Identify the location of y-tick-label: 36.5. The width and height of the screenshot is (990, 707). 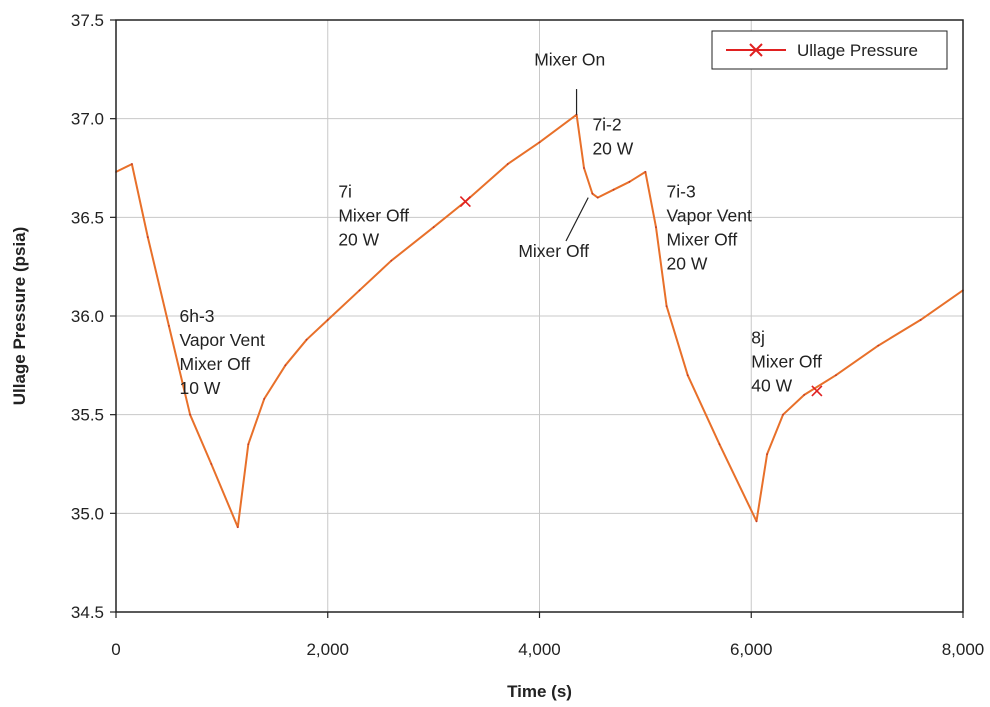
(87, 217).